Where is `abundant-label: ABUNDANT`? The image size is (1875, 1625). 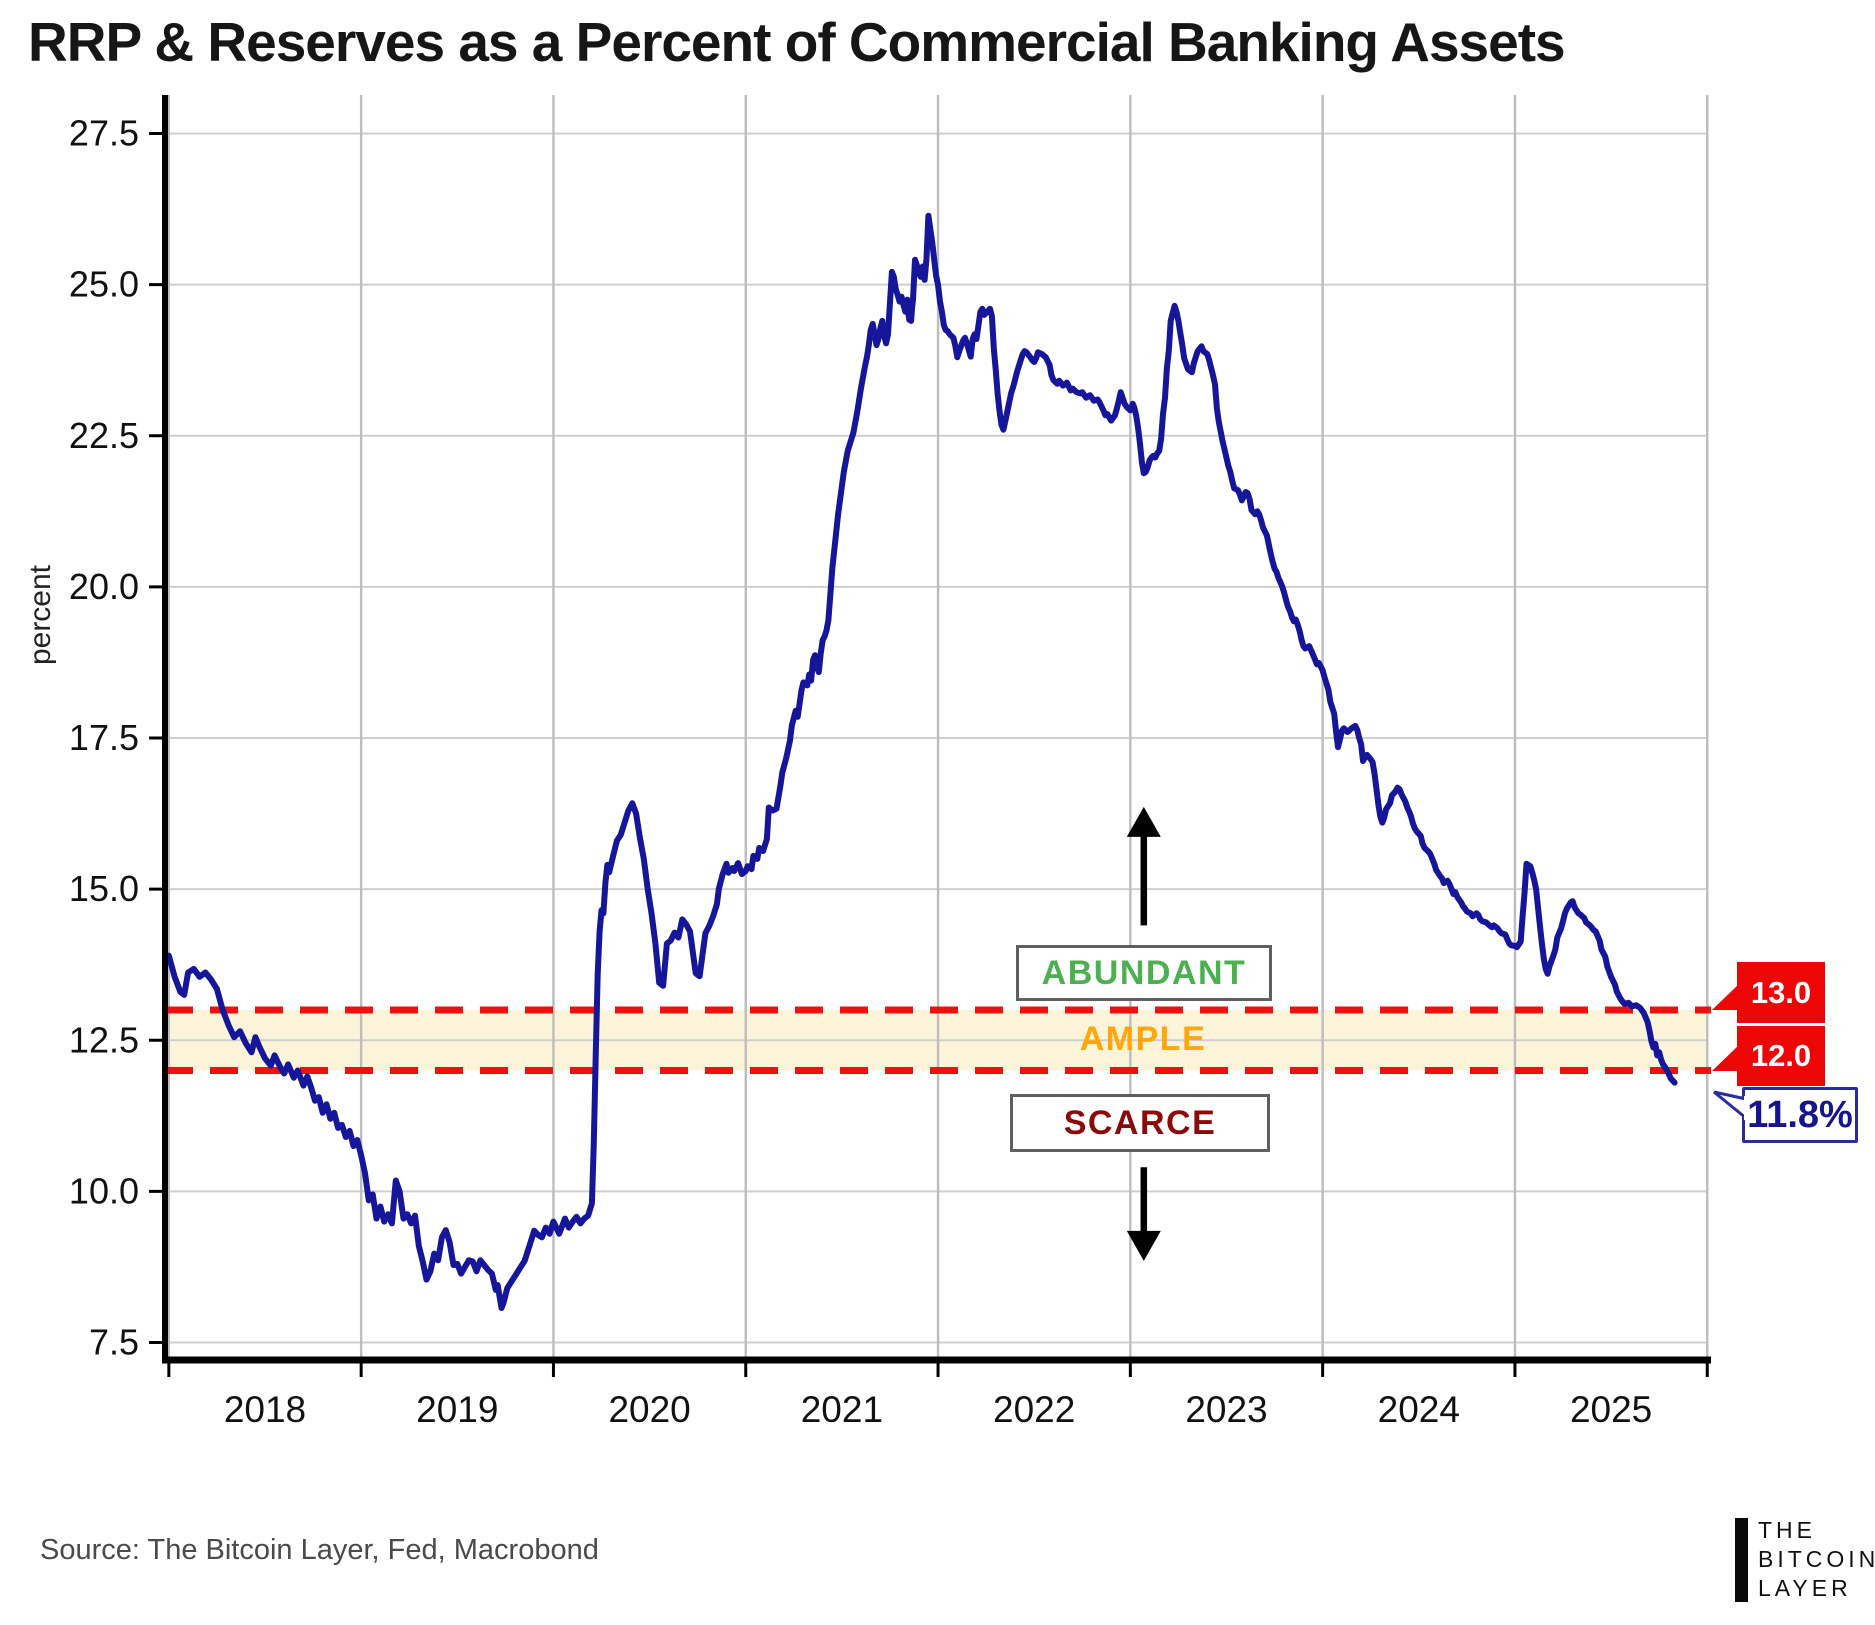 abundant-label: ABUNDANT is located at coordinates (1144, 972).